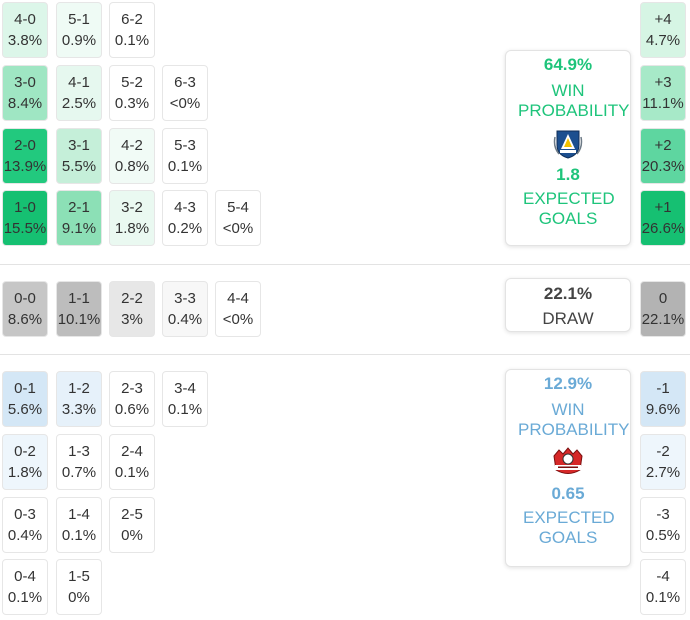 The image size is (690, 620). What do you see at coordinates (568, 493) in the screenshot?
I see `away-expected-goals: 0.65` at bounding box center [568, 493].